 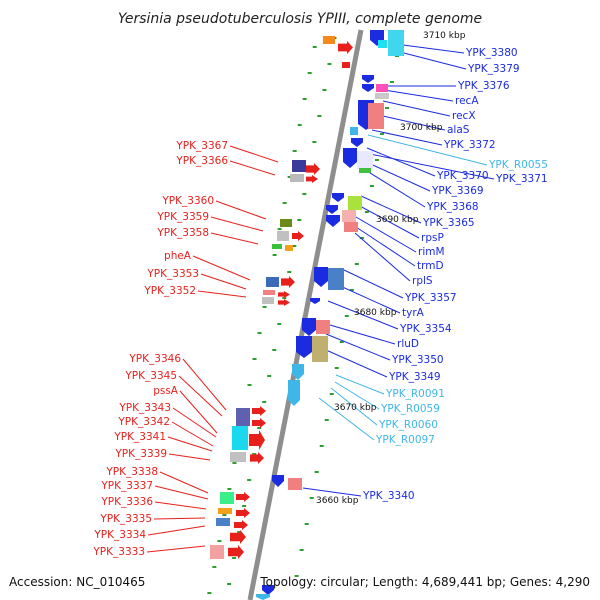 I want to click on gene-label: recA, so click(x=467, y=101).